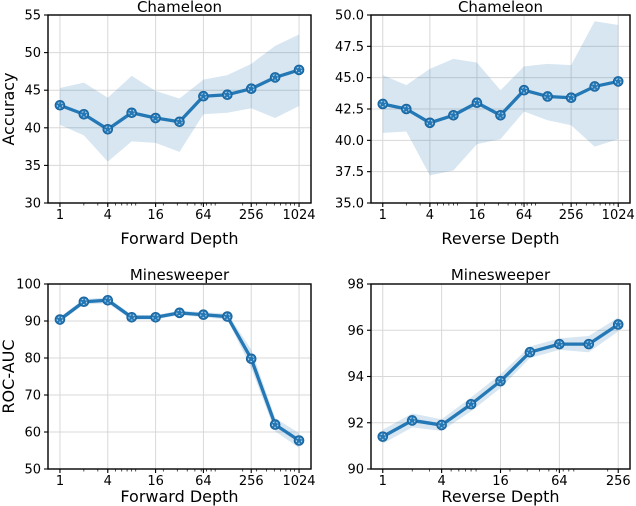  Describe the element at coordinates (28, 285) in the screenshot. I see `y-tick-label: 100` at that location.